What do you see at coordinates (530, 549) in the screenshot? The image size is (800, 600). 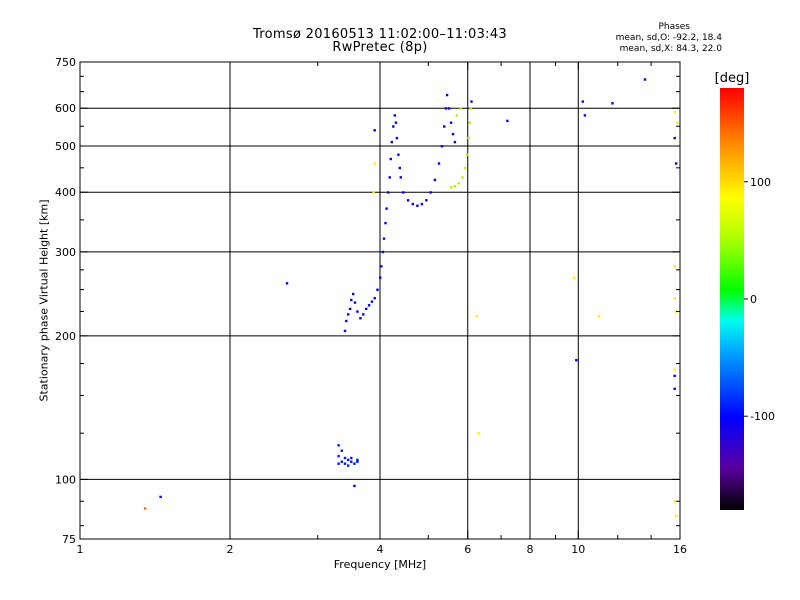 I see `x-tick-label: 8` at bounding box center [530, 549].